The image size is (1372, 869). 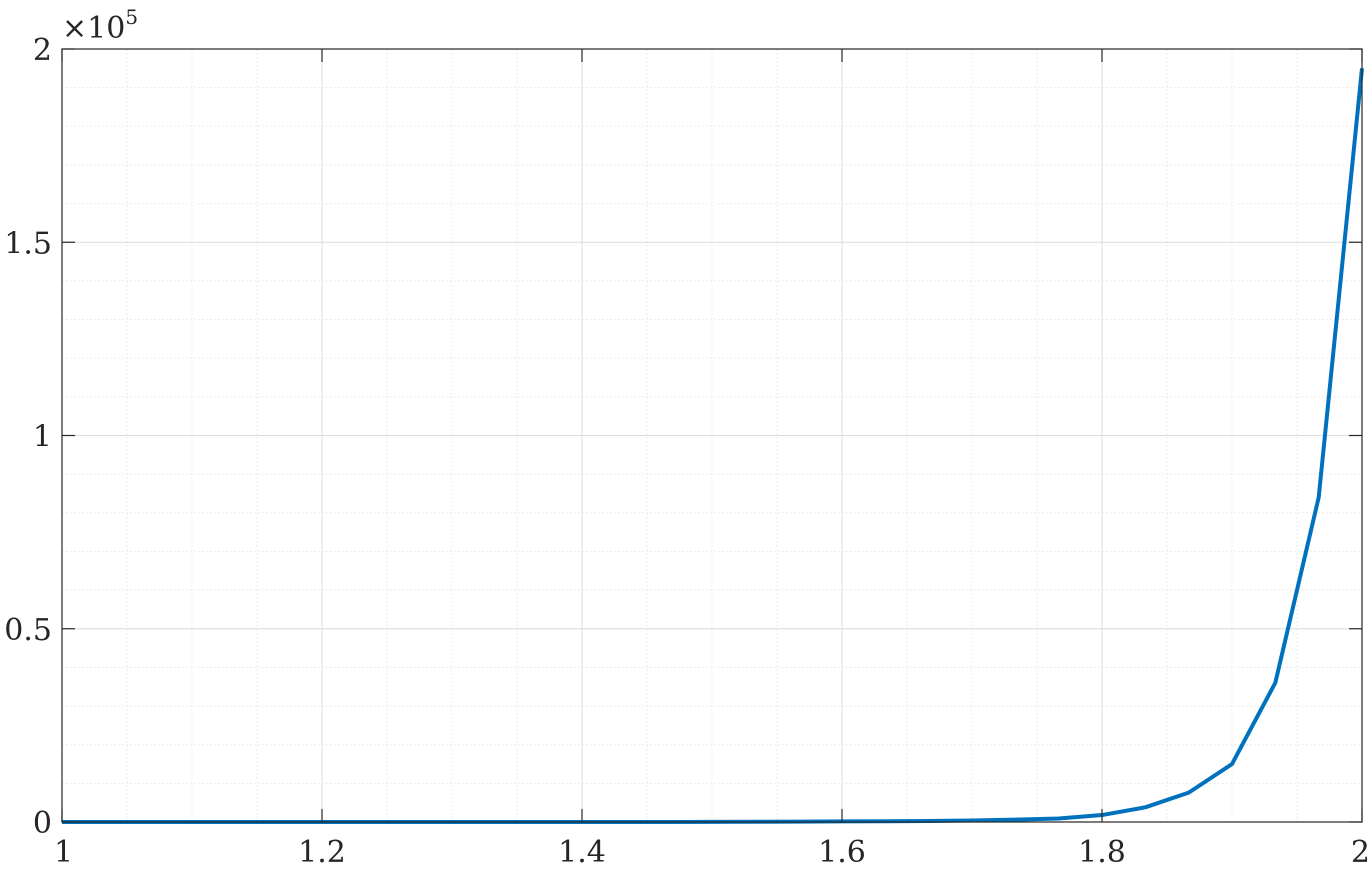 What do you see at coordinates (842, 852) in the screenshot?
I see `x-tick-label: 1.6` at bounding box center [842, 852].